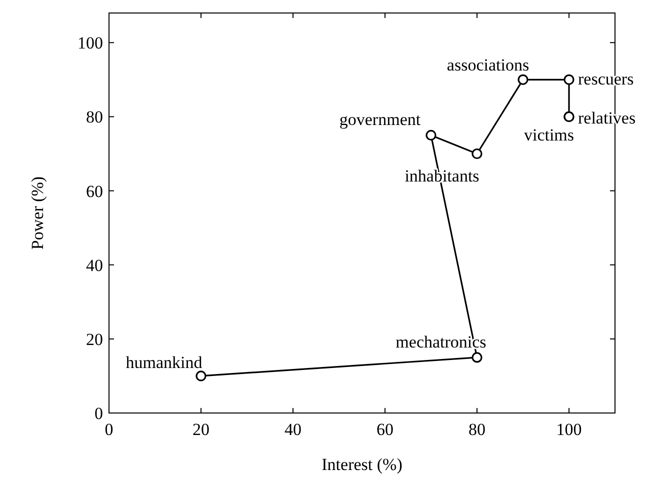 The width and height of the screenshot is (649, 483). What do you see at coordinates (201, 429) in the screenshot?
I see `x-tick-label: 20` at bounding box center [201, 429].